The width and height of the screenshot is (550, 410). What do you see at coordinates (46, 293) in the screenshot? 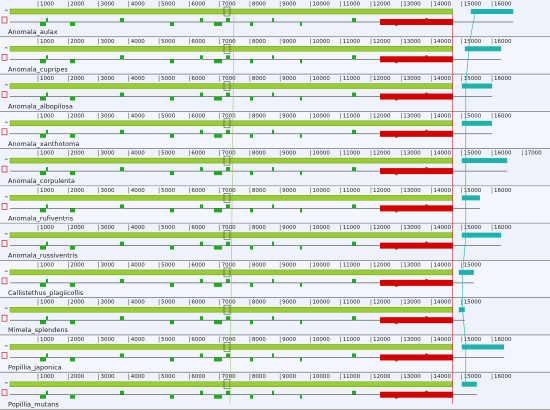
I see `species-label: Callistethus_plagiicollis` at bounding box center [46, 293].